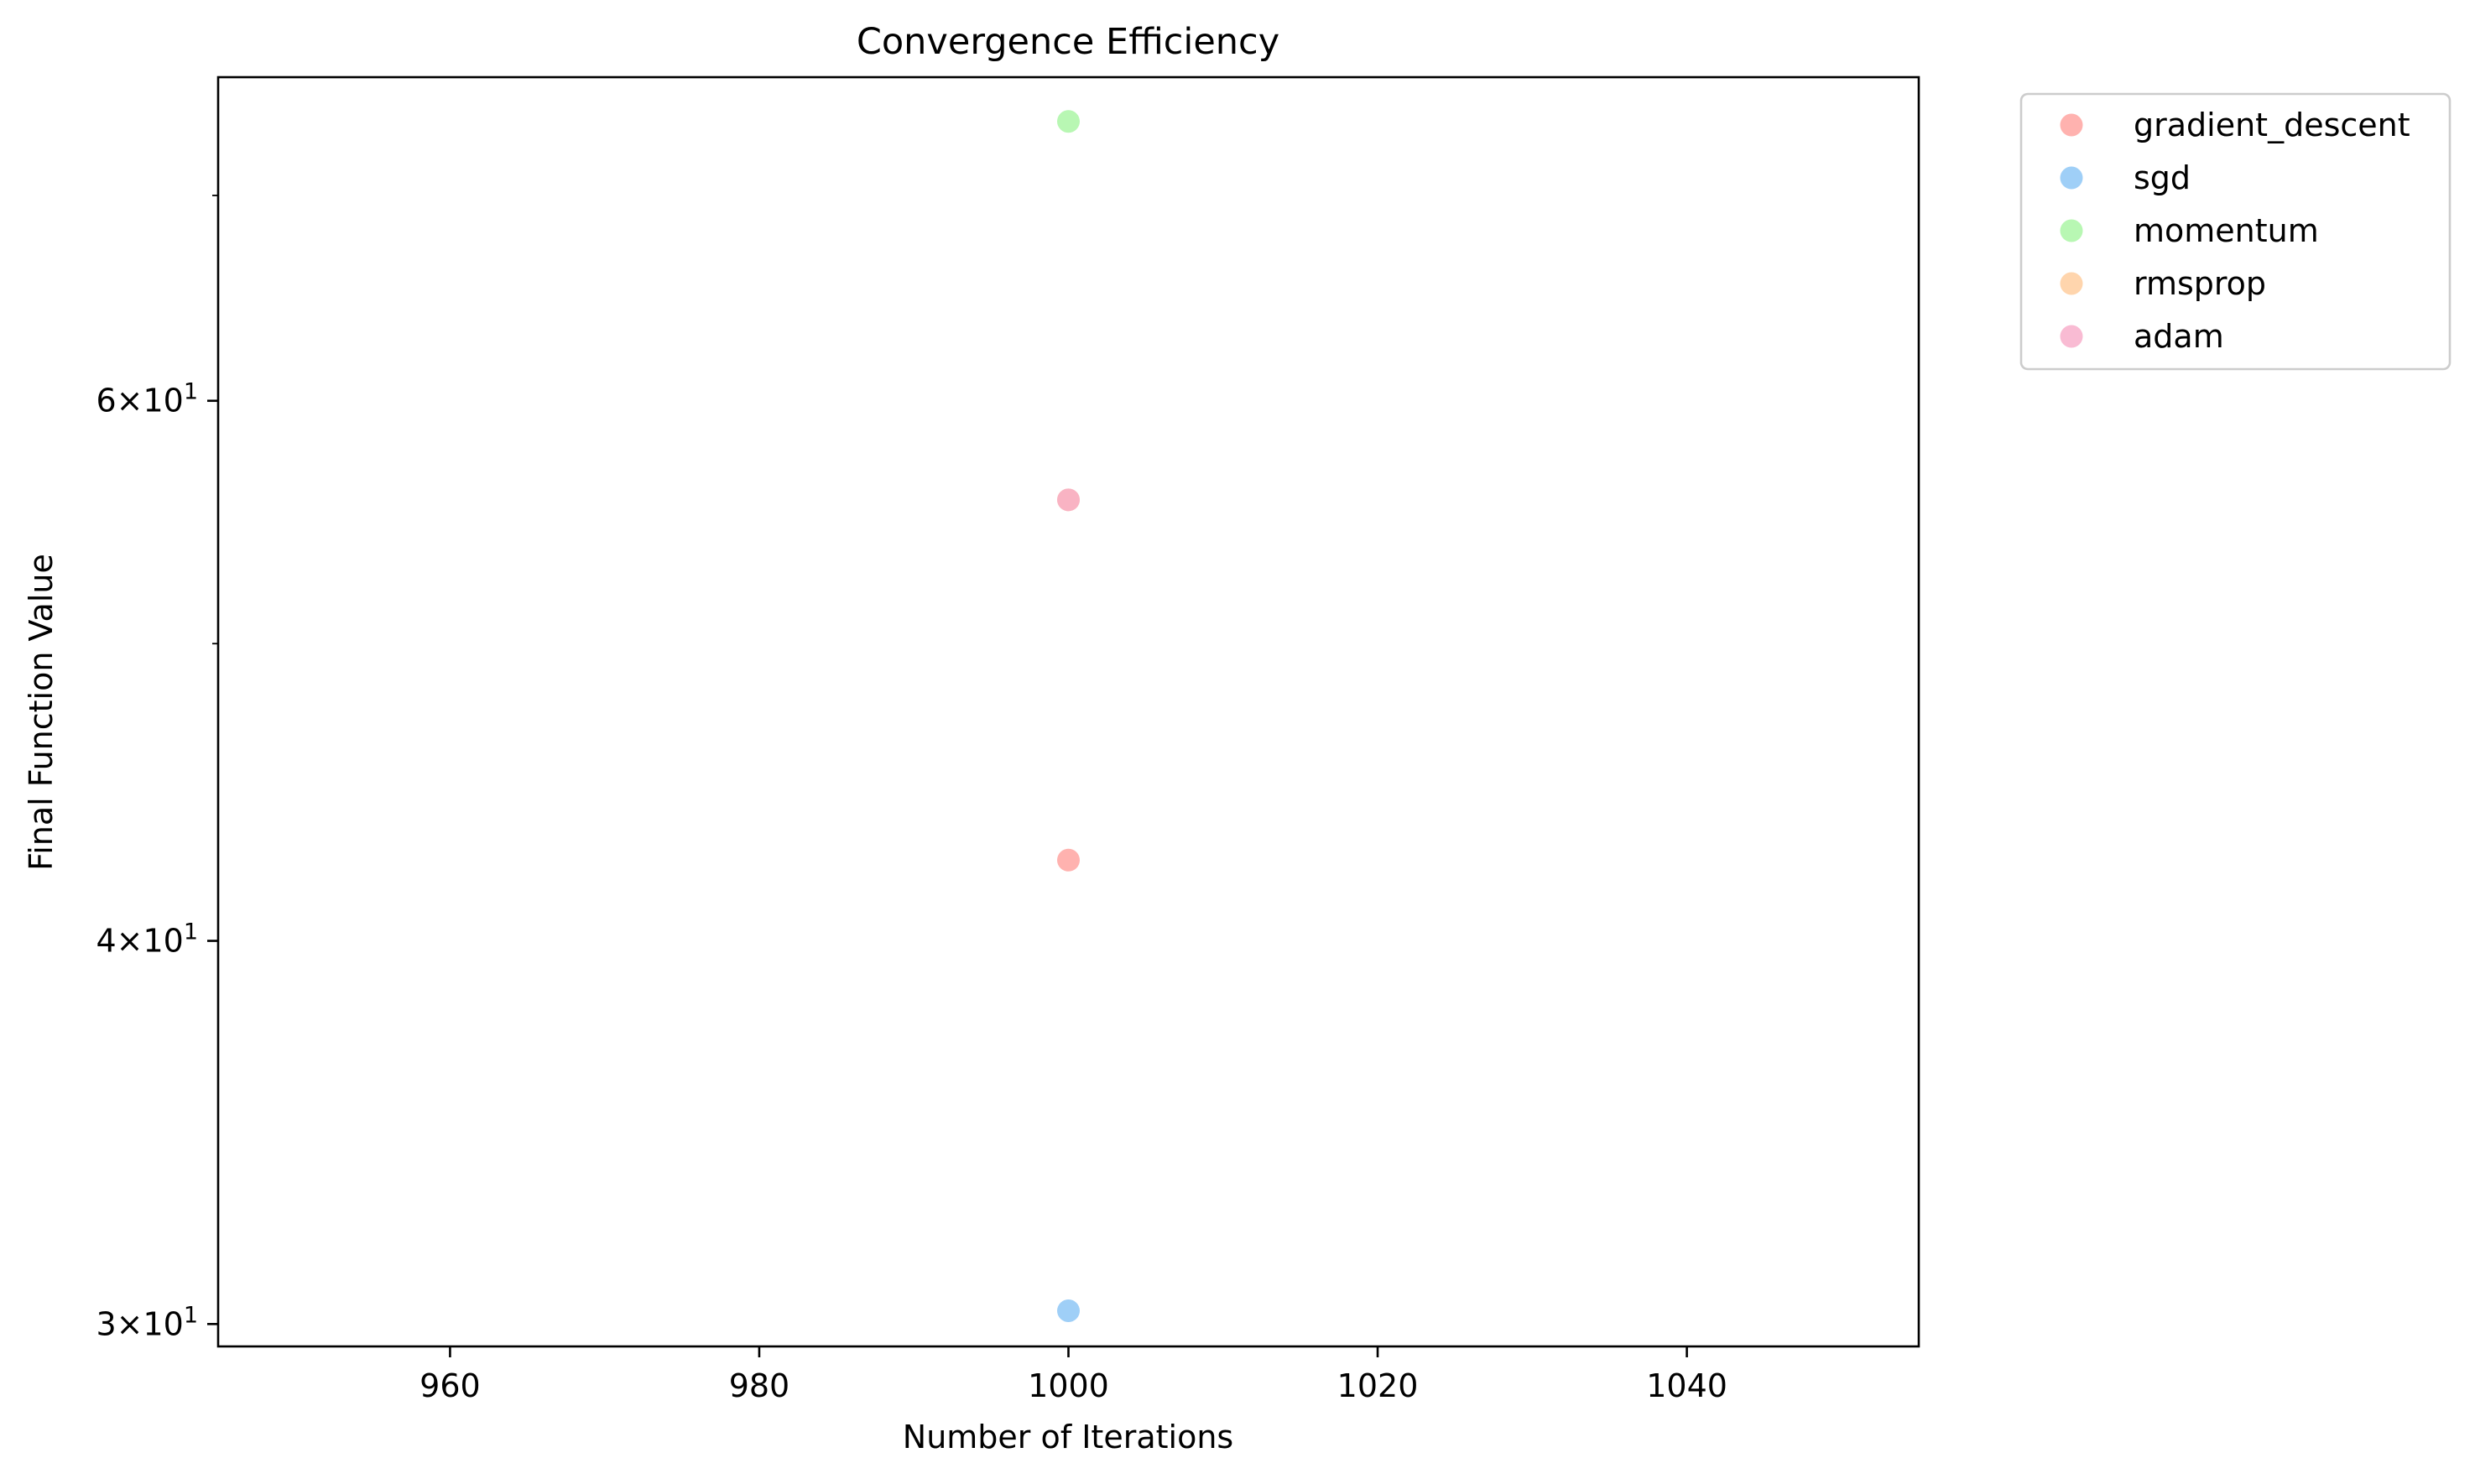 This screenshot has width=2475, height=1484. What do you see at coordinates (1068, 42) in the screenshot?
I see `chart-title: Convergence Efficiency` at bounding box center [1068, 42].